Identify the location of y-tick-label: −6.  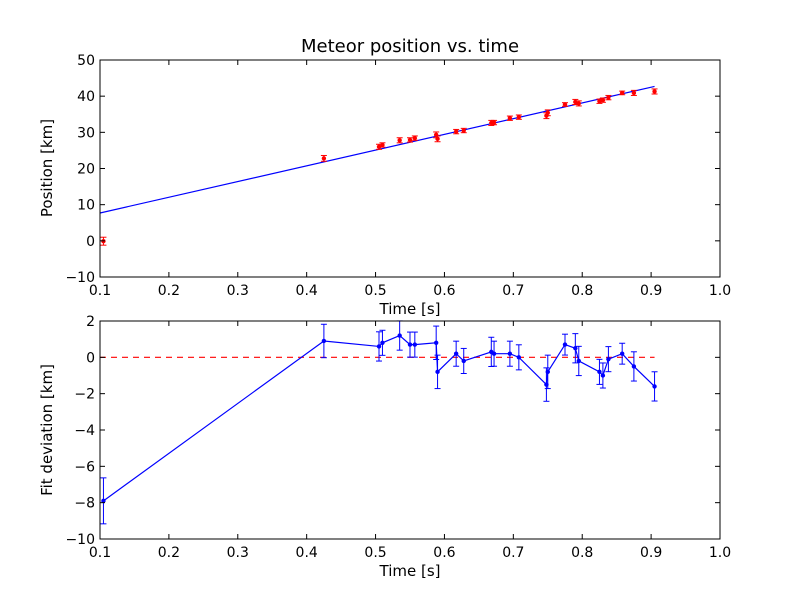
(84, 467).